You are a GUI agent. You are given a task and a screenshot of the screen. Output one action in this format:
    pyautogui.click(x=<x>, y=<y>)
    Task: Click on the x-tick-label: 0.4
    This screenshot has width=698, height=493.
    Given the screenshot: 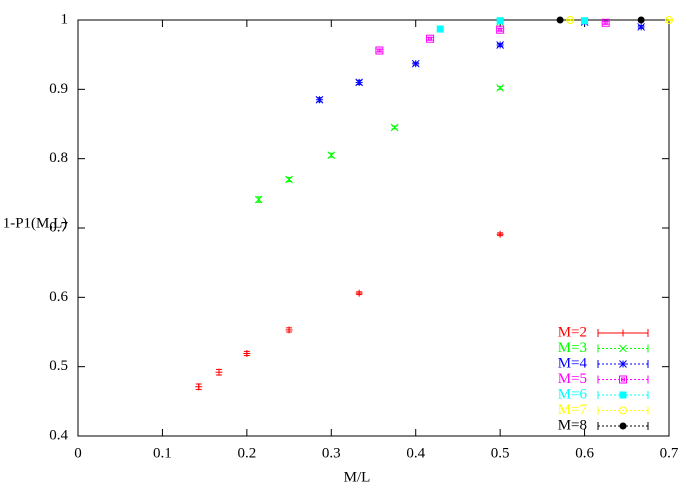 What is the action you would take?
    pyautogui.click(x=415, y=453)
    